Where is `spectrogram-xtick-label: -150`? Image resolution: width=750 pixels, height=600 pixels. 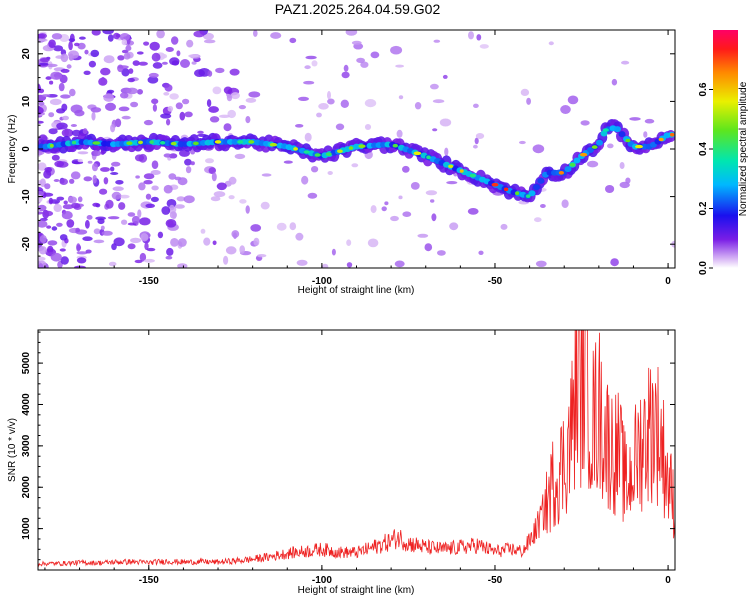 spectrogram-xtick-label: -150 is located at coordinates (149, 281).